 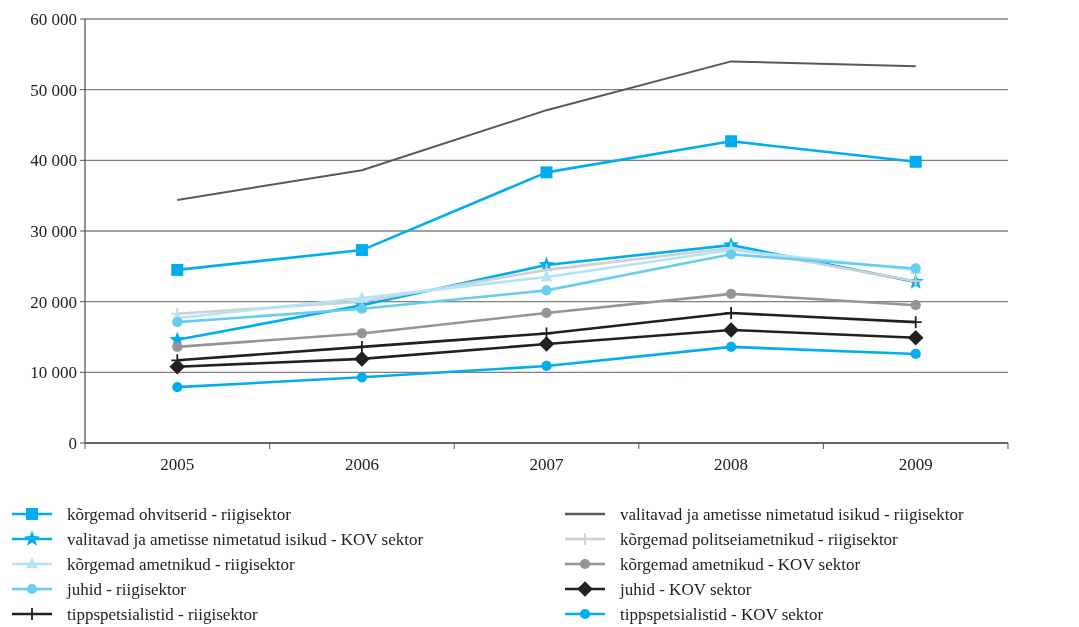 I want to click on y-tick-label: 0, so click(x=72, y=443).